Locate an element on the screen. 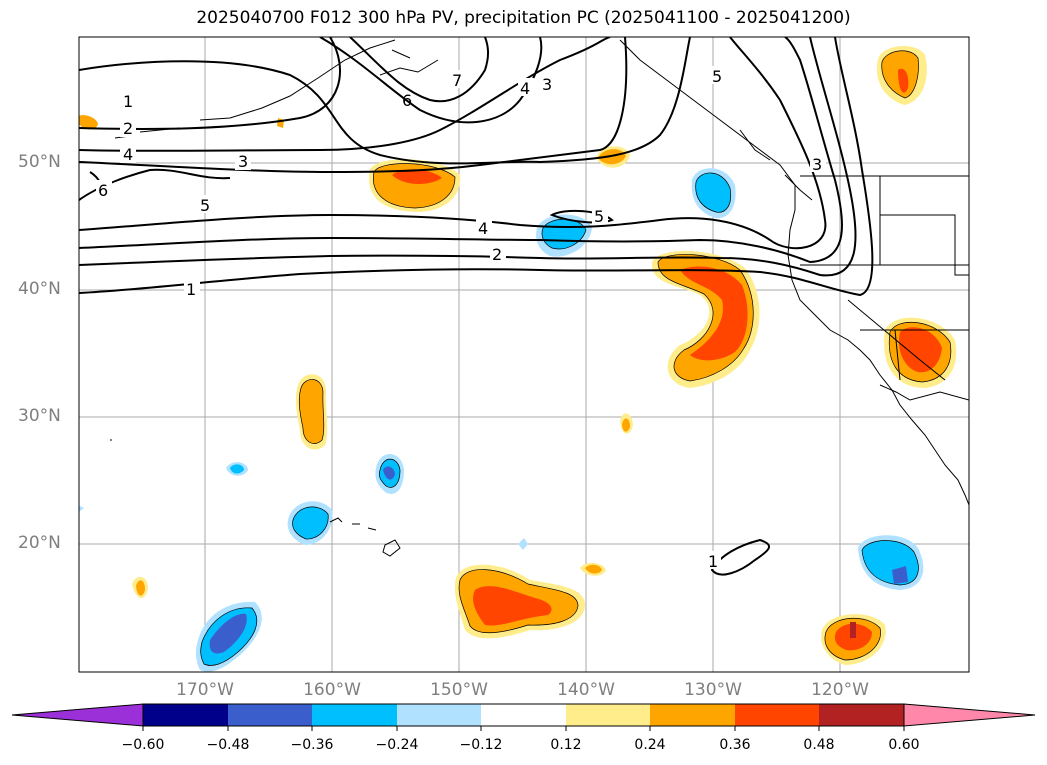 The width and height of the screenshot is (1047, 765). pv-label-6b: 6 is located at coordinates (407, 100).